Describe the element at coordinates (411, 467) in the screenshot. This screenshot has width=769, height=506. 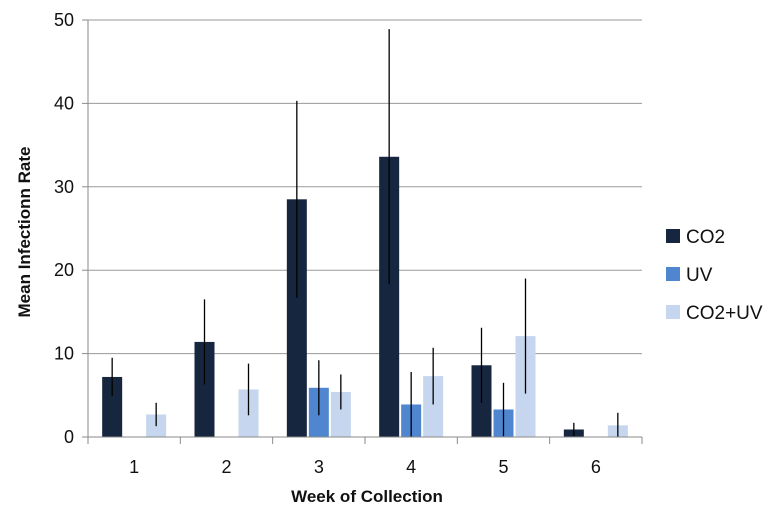
I see `x-tick-label: 4` at that location.